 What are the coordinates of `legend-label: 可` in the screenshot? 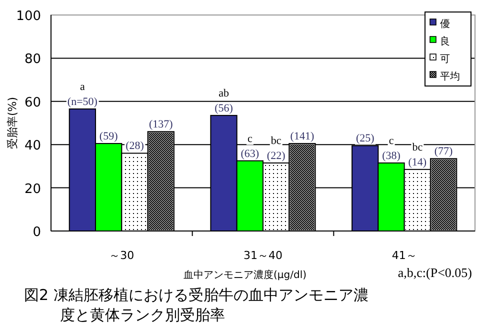 It's located at (445, 59).